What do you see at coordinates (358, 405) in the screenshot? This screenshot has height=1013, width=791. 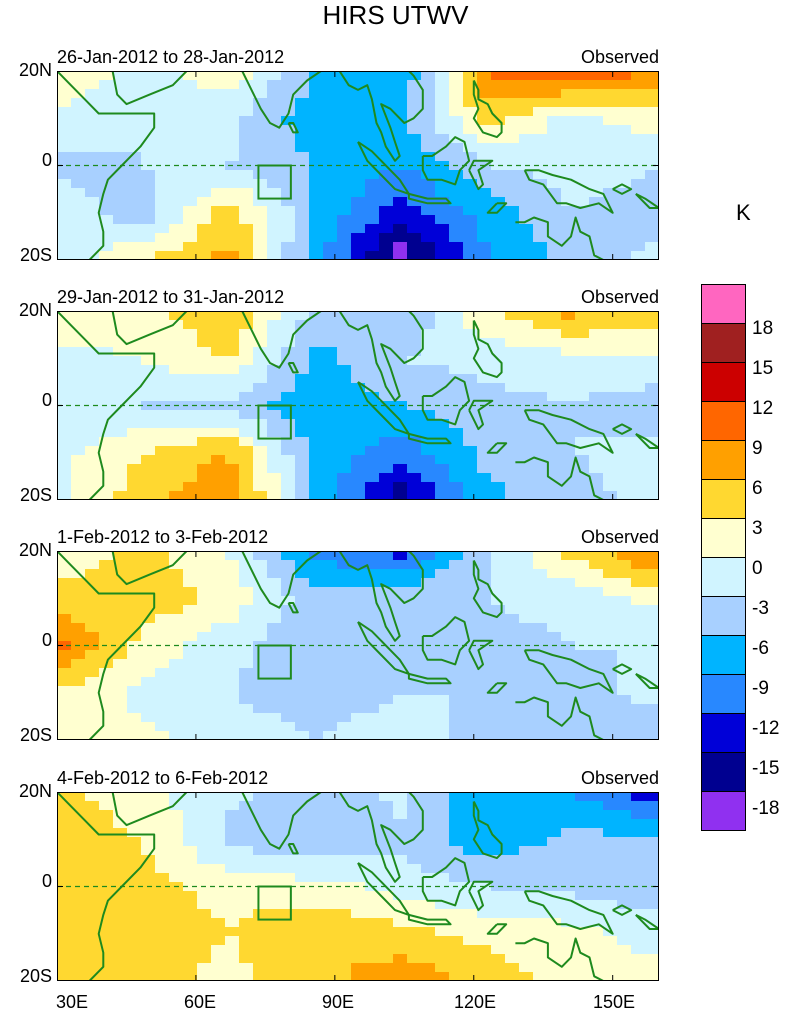 I see `map-frame` at bounding box center [358, 405].